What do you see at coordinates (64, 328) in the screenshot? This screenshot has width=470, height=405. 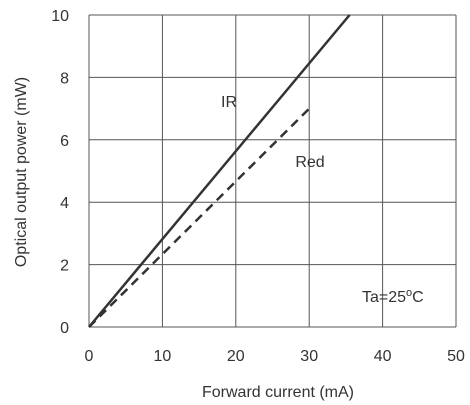 I see `y-tick-label: 0` at bounding box center [64, 328].